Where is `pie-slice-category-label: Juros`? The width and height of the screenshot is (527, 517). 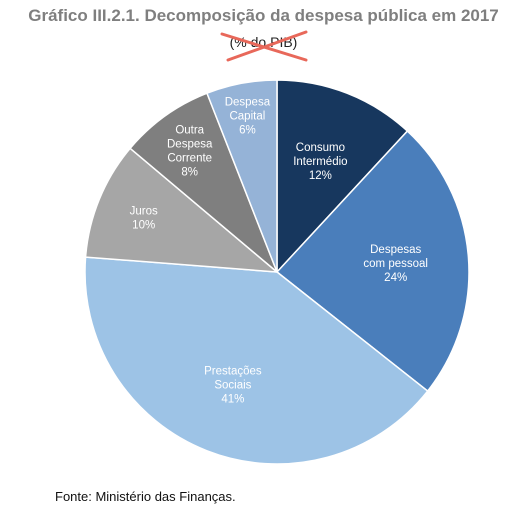
pie-slice-category-label: Juros is located at coordinates (144, 211).